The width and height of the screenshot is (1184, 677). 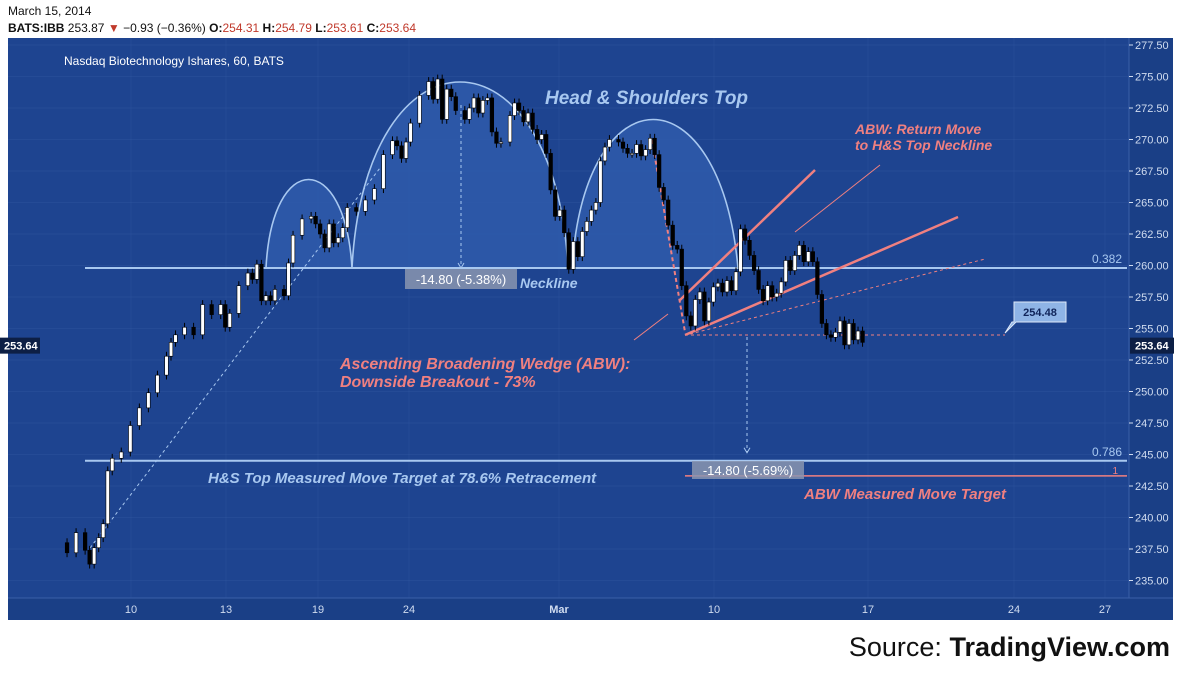 I want to click on head-arc, so click(x=460, y=175).